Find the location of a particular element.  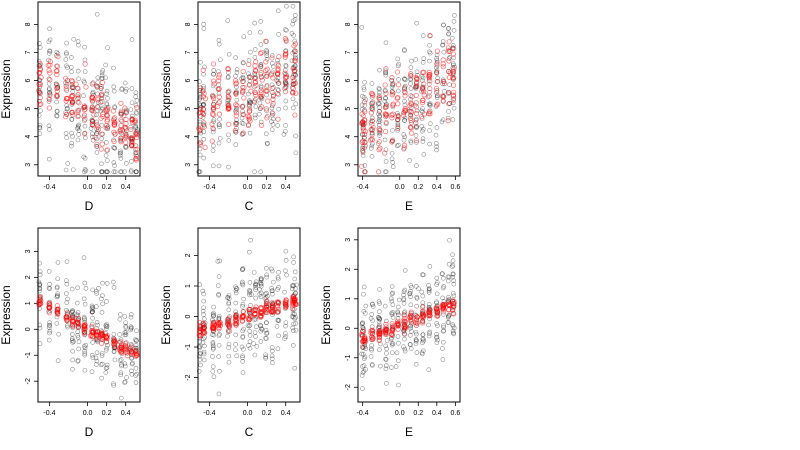

x-tick-label: 0.0 is located at coordinates (248, 187).